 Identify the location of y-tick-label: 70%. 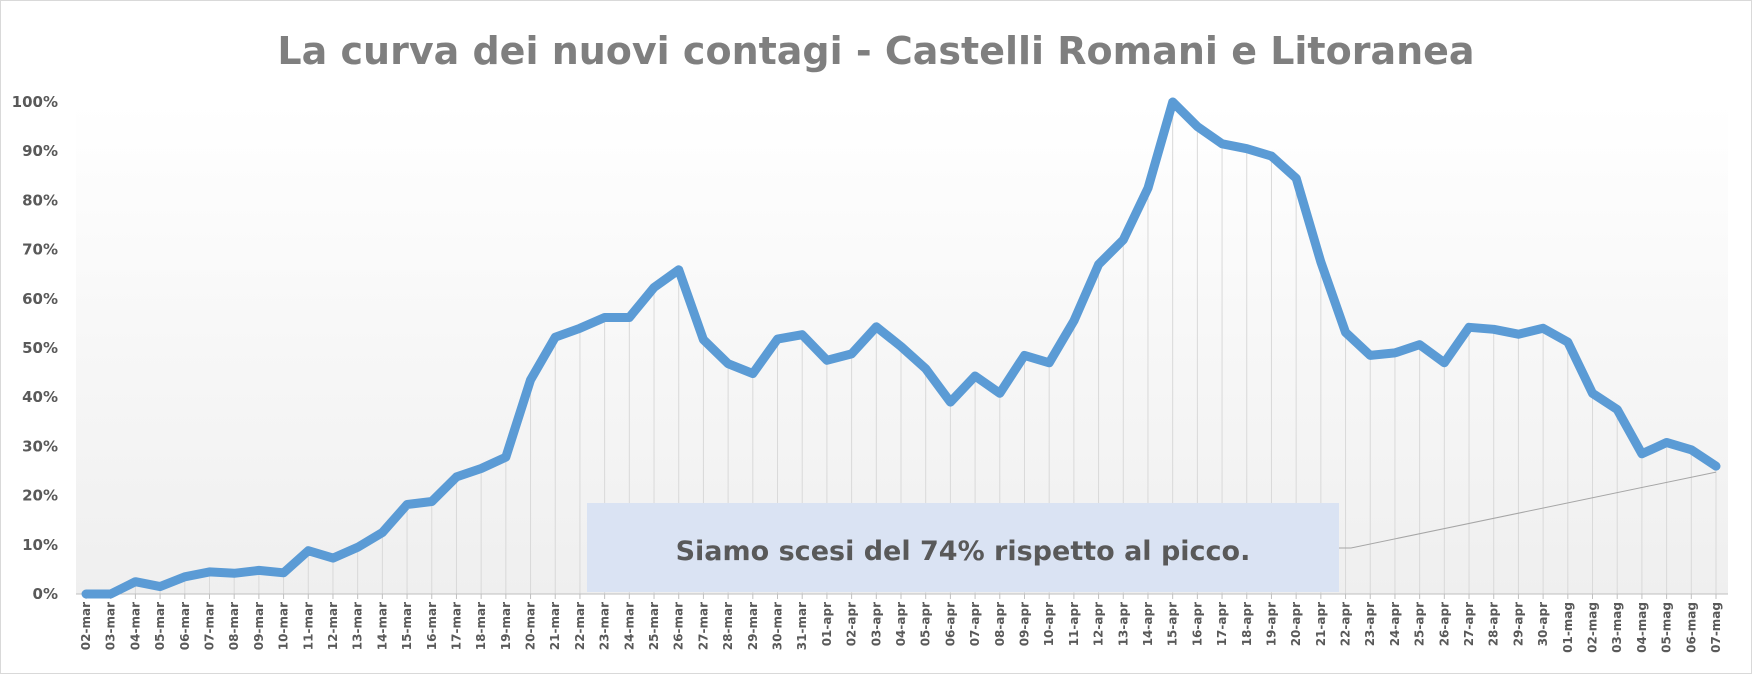
(40, 250).